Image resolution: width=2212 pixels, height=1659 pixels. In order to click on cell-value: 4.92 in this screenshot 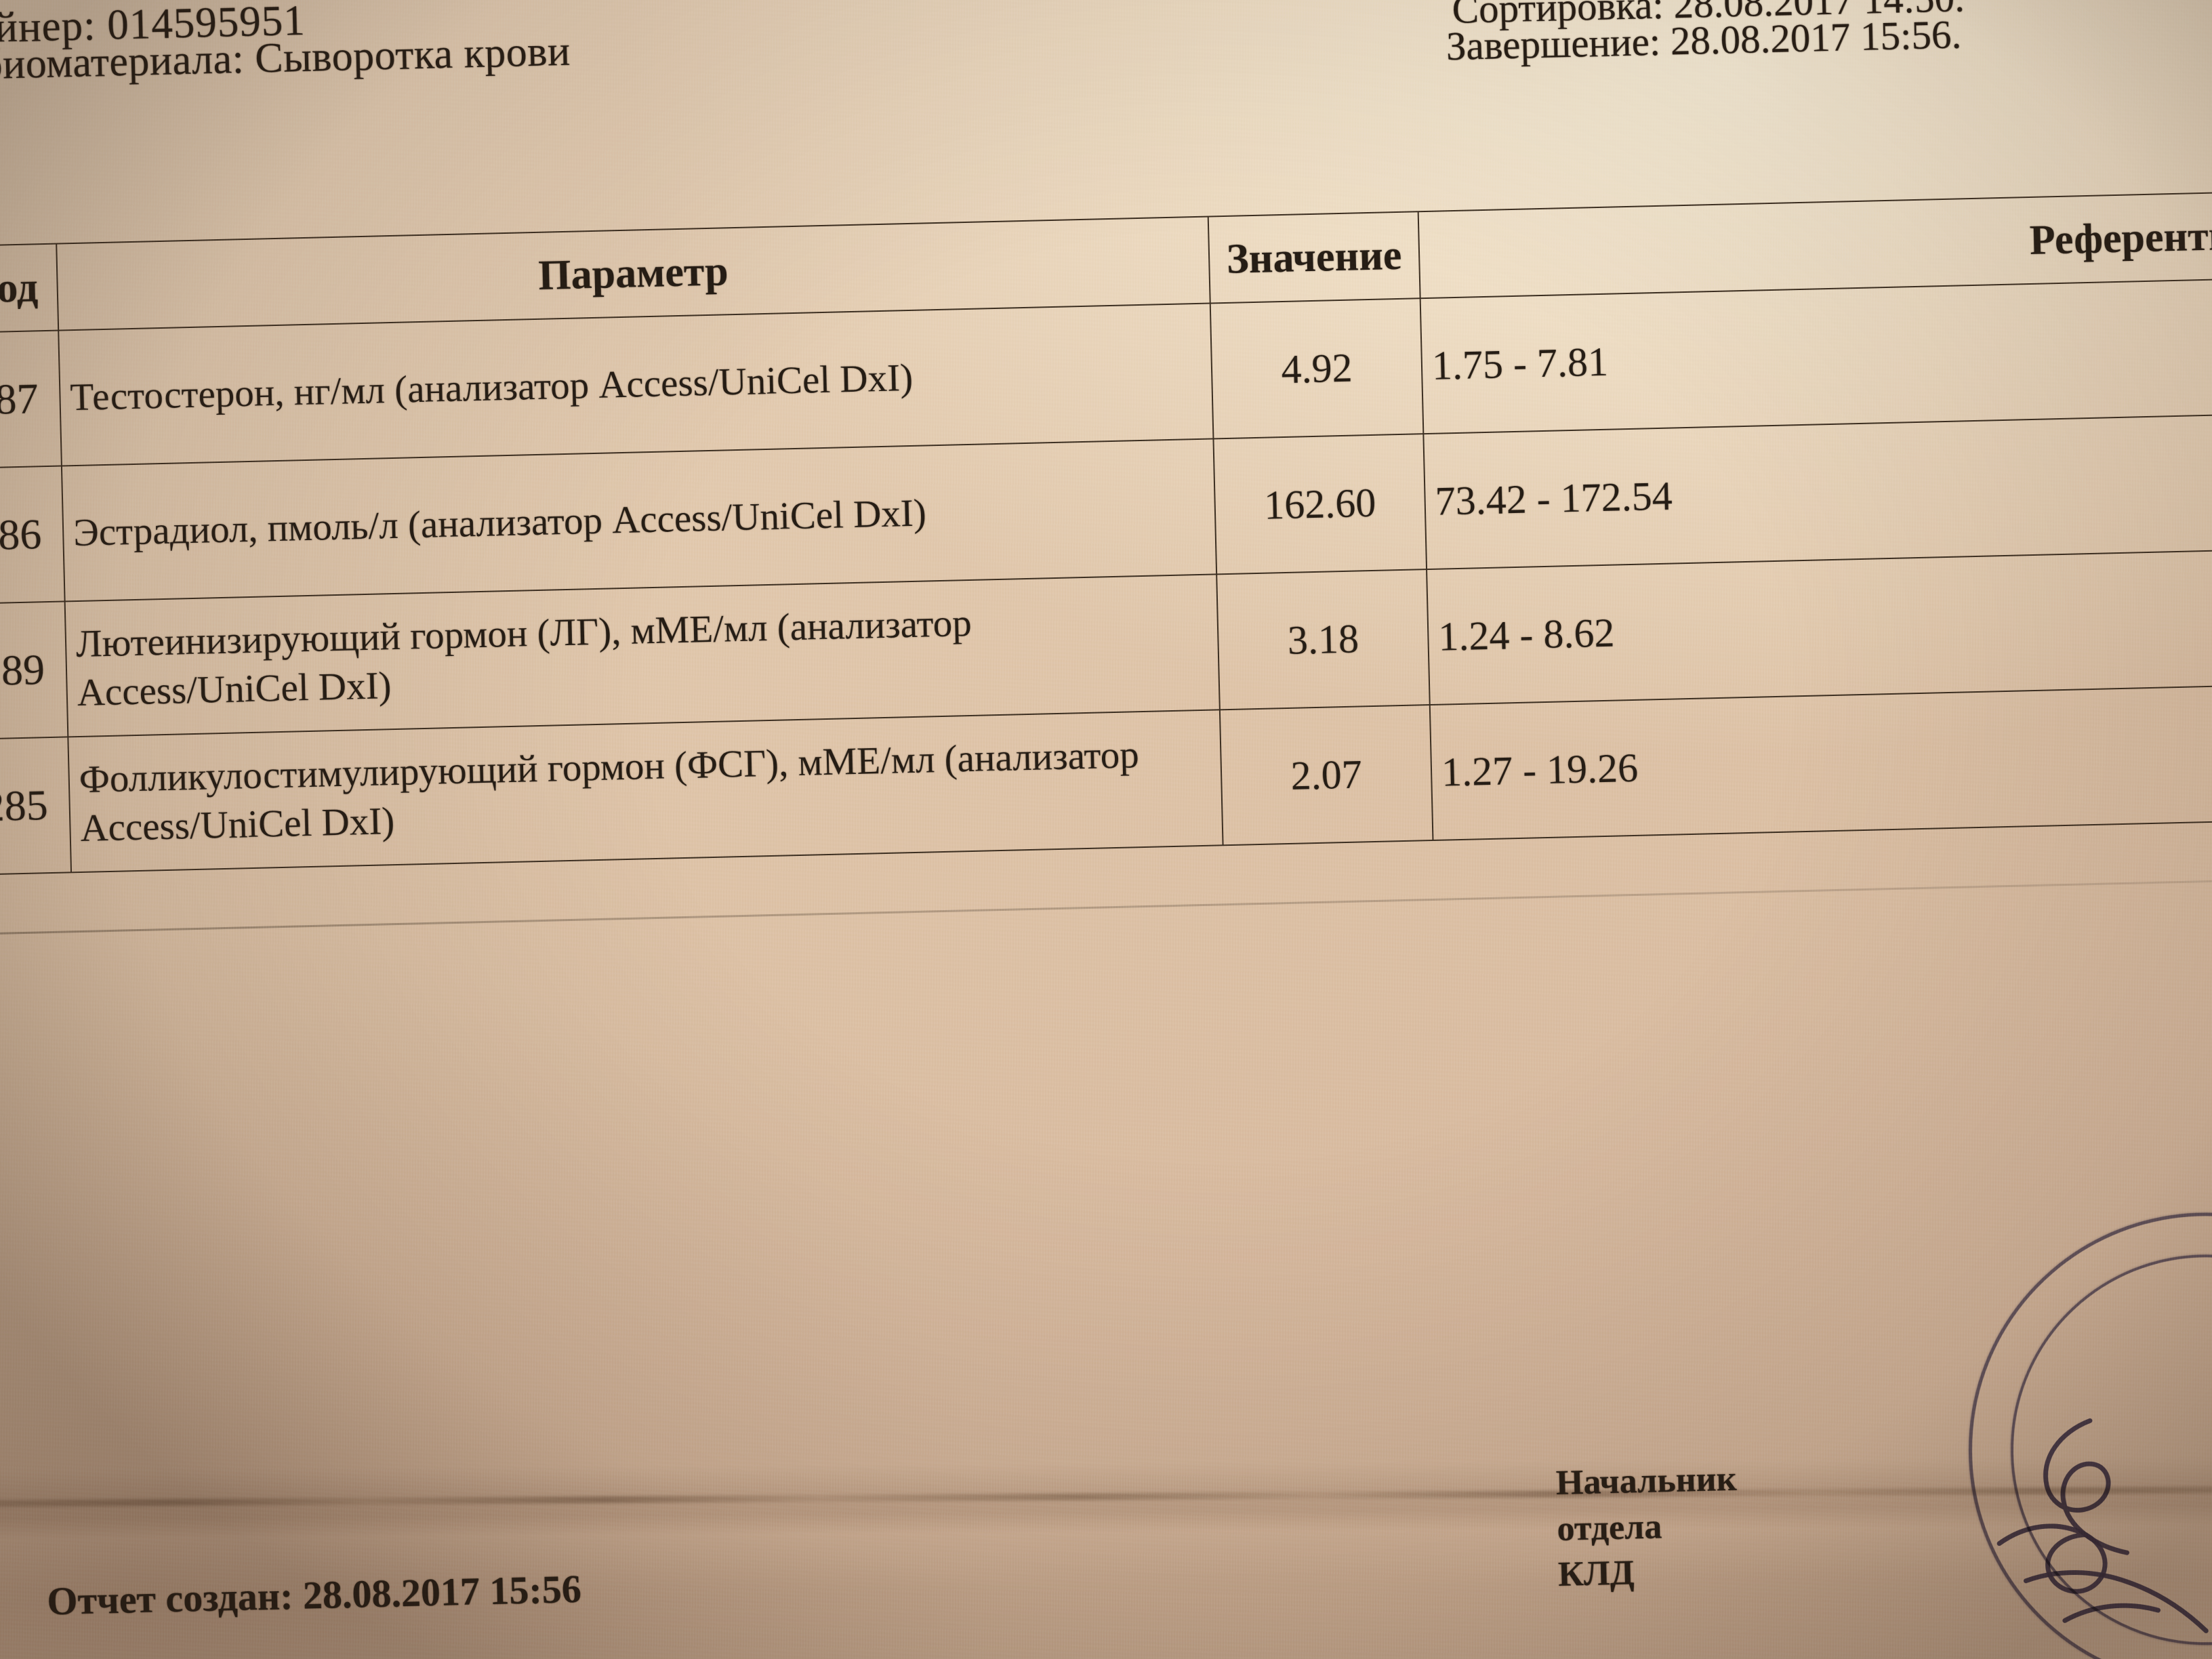, I will do `click(1317, 368)`.